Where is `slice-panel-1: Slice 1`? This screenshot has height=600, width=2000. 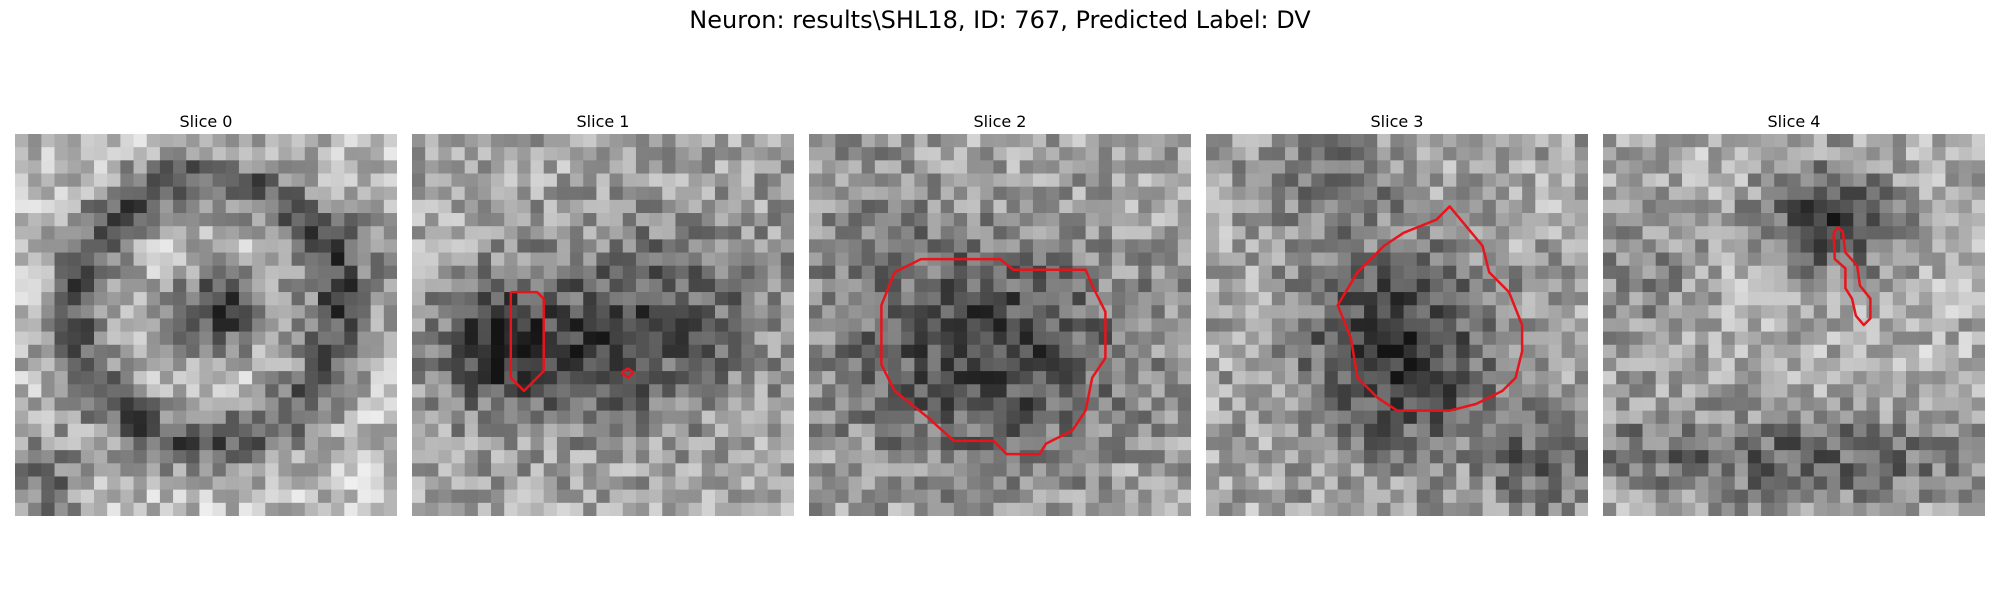
slice-panel-1: Slice 1 is located at coordinates (603, 313).